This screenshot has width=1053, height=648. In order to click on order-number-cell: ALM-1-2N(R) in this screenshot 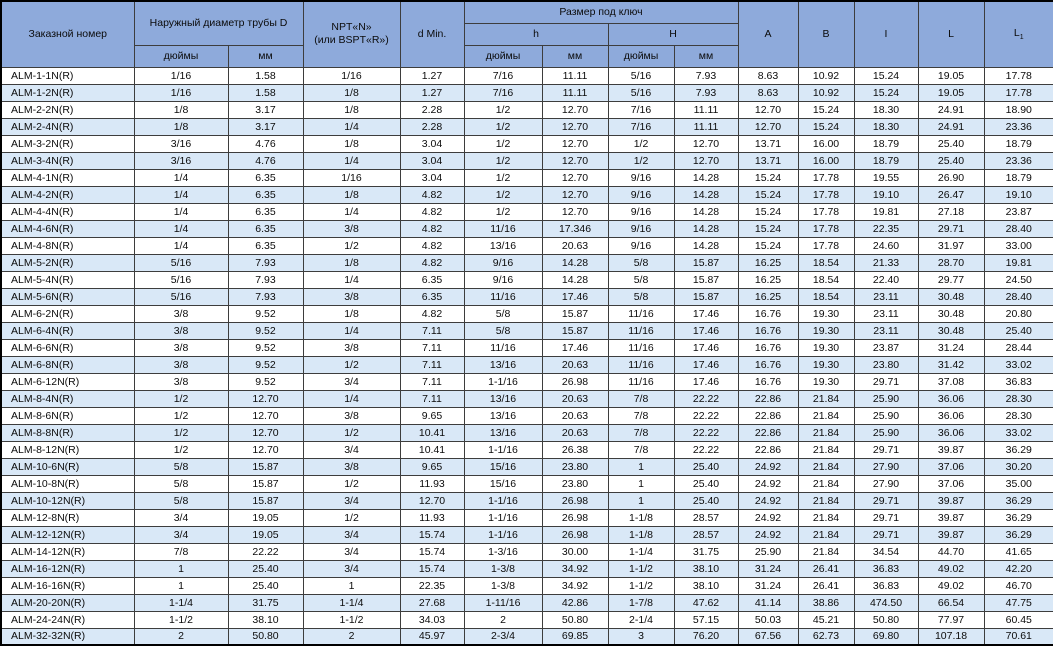, I will do `click(67, 92)`.